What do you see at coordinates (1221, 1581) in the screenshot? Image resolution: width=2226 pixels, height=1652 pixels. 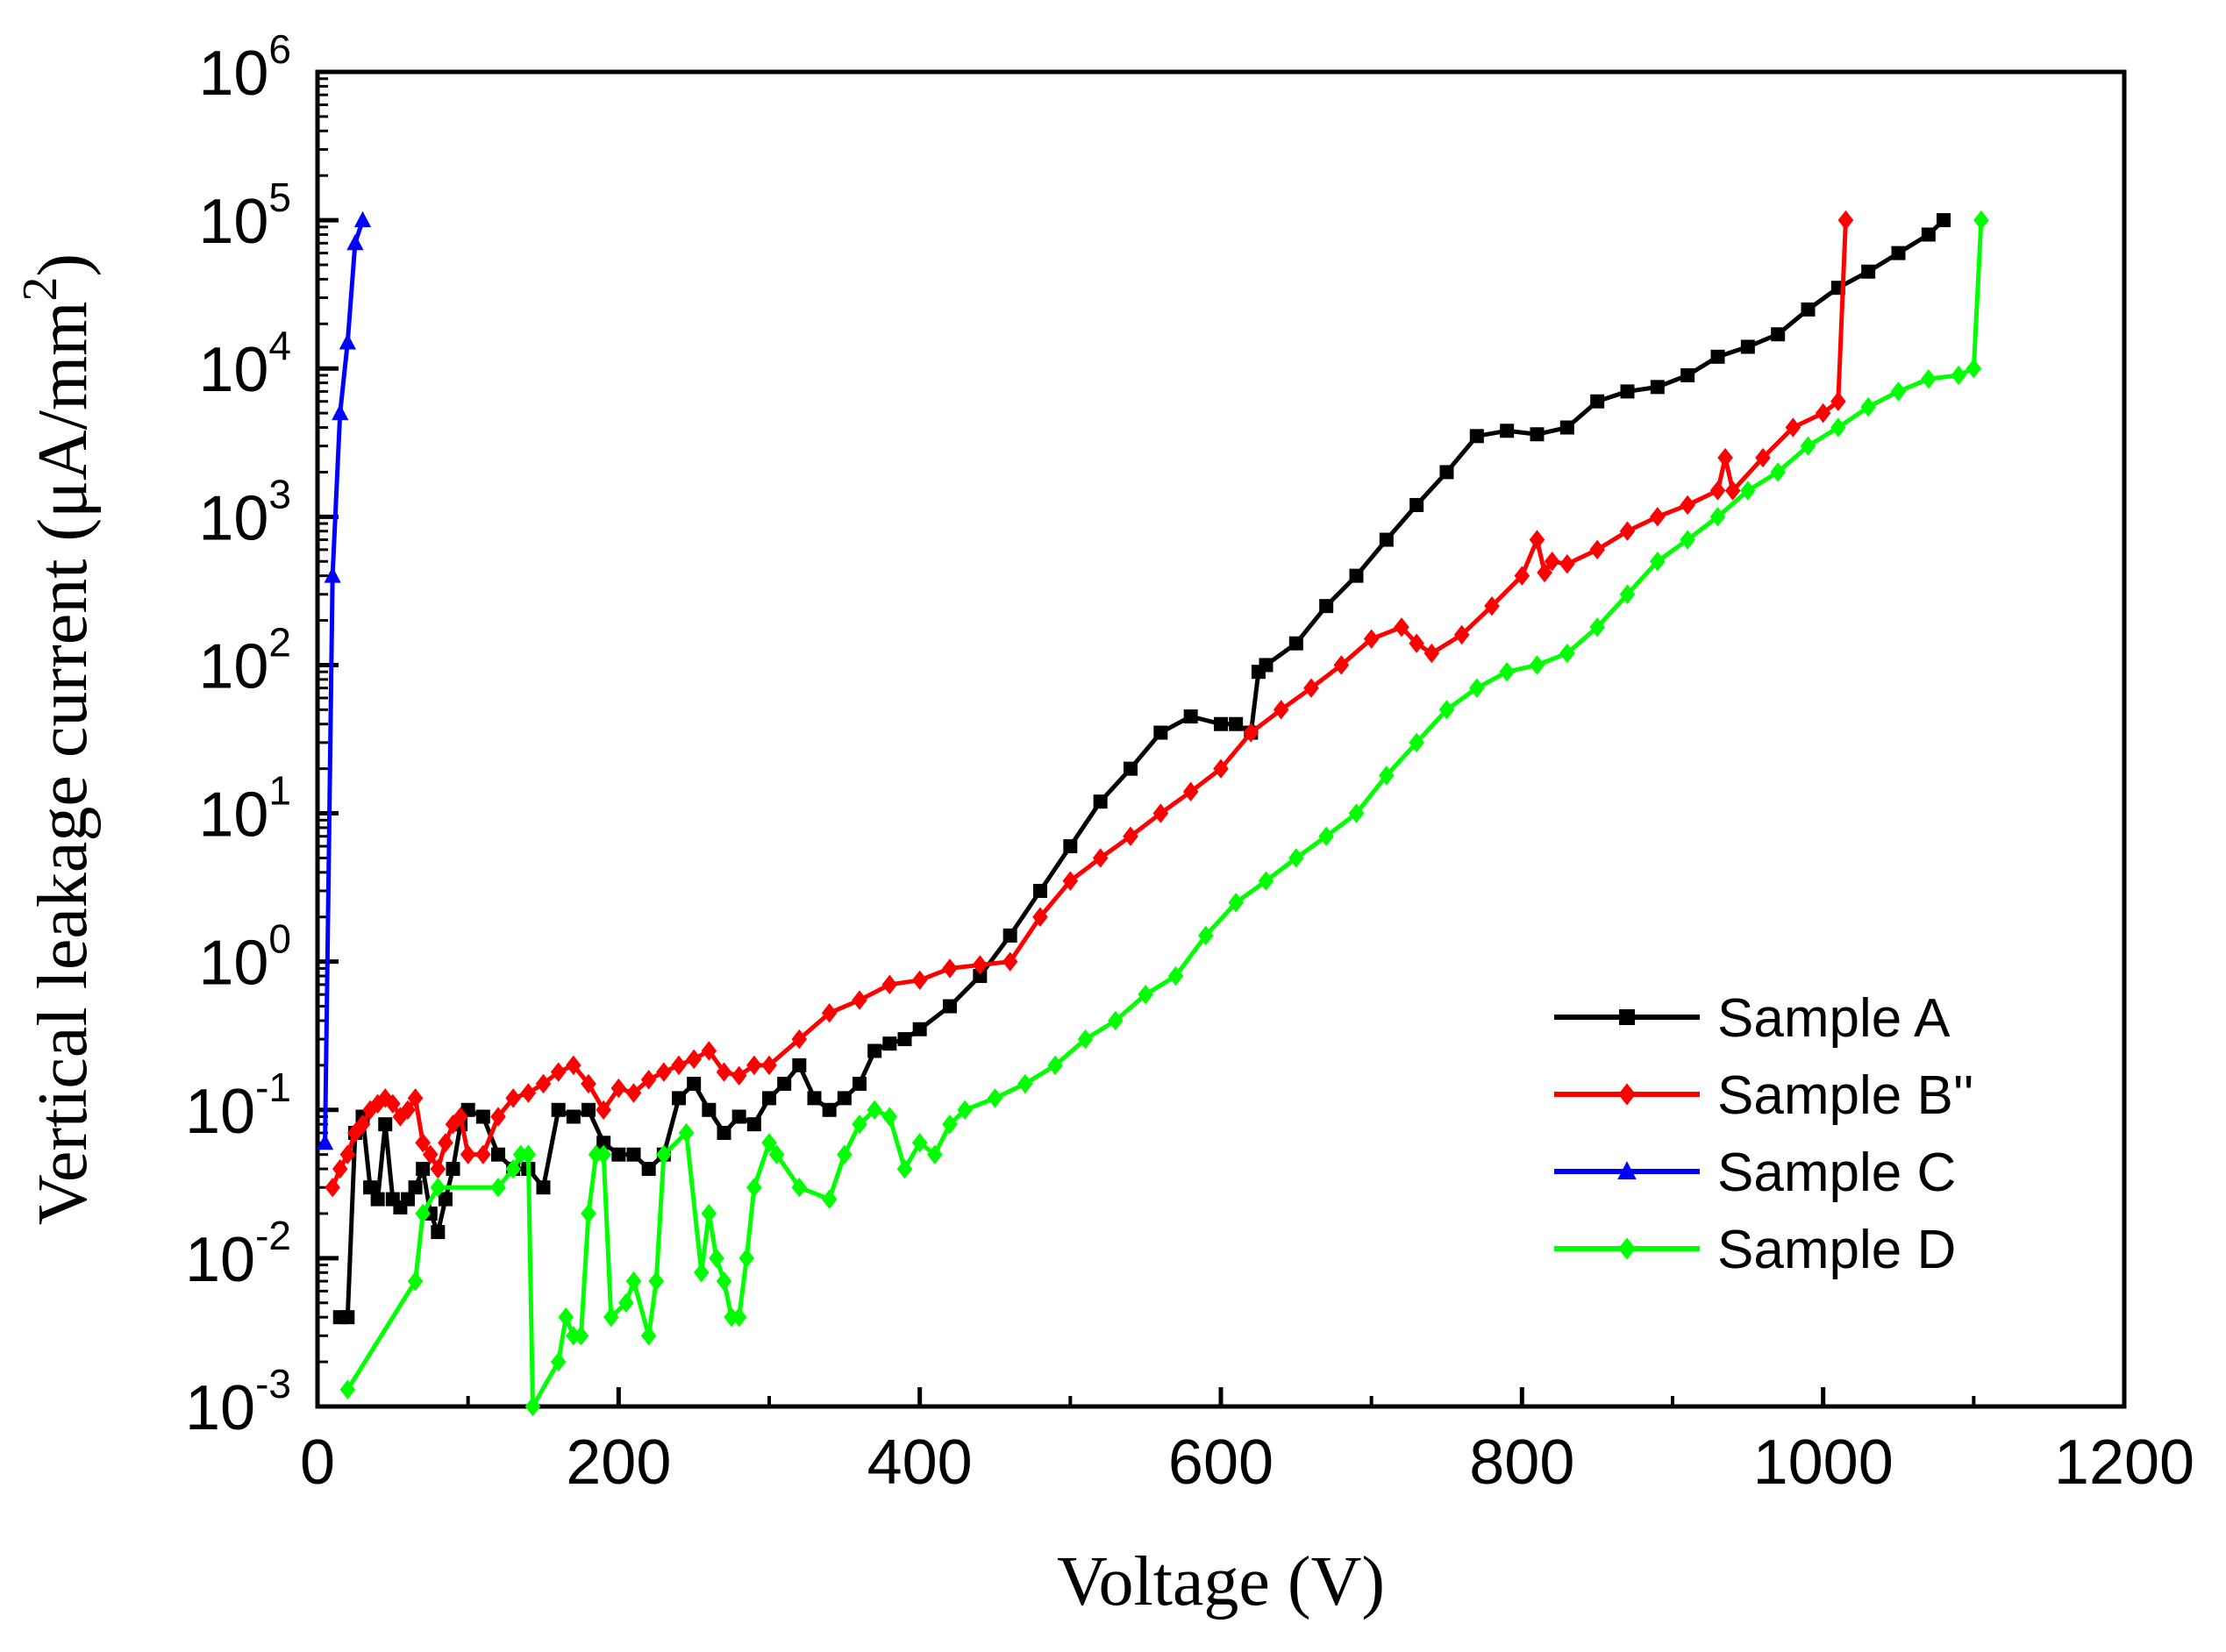 I see `x-axis-title: Voltage (V)` at bounding box center [1221, 1581].